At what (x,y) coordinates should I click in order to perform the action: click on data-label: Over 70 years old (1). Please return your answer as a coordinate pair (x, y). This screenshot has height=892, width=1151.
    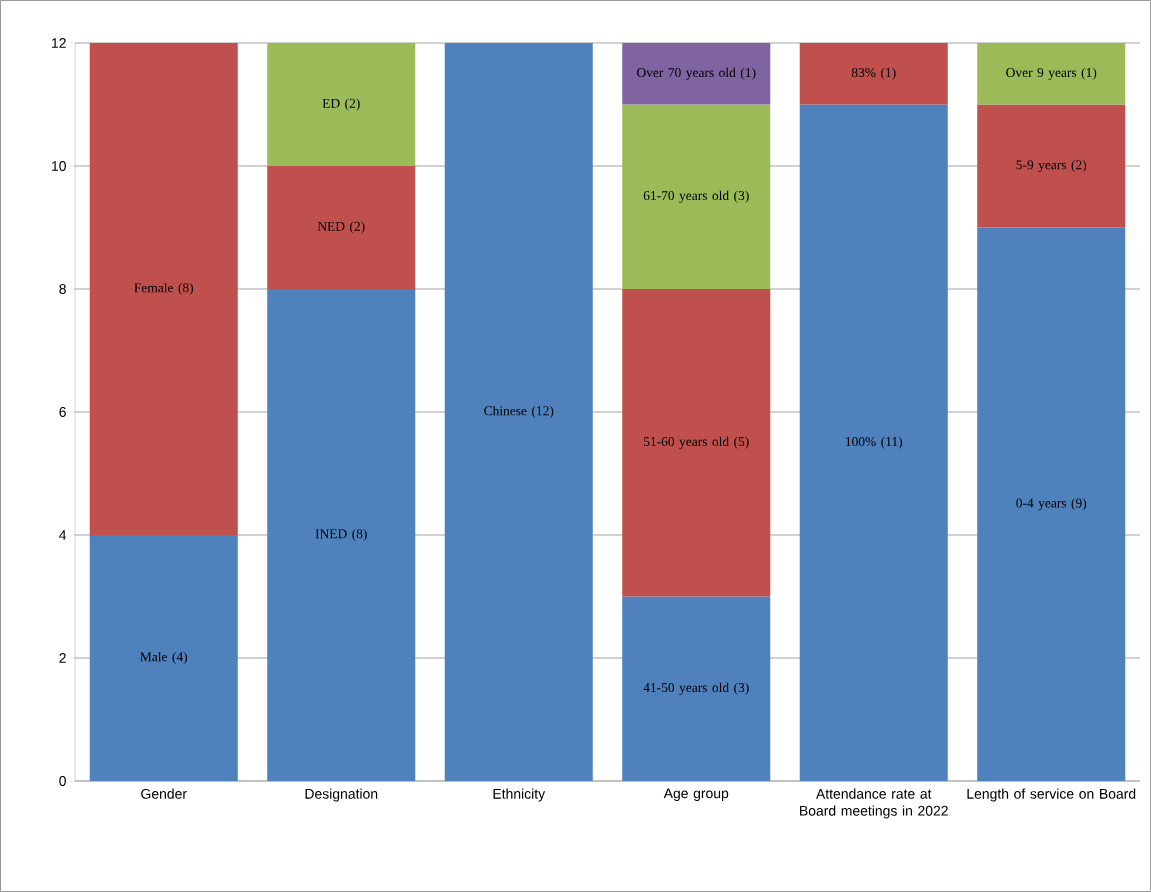
    Looking at the image, I should click on (696, 73).